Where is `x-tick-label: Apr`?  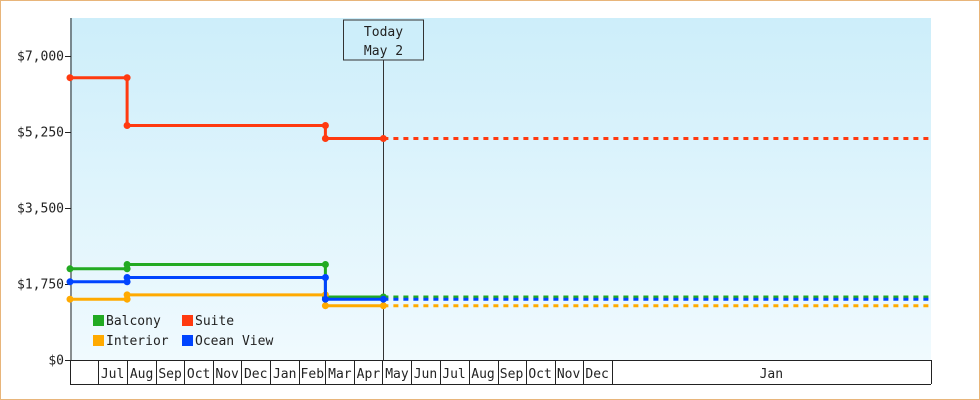
x-tick-label: Apr is located at coordinates (369, 374).